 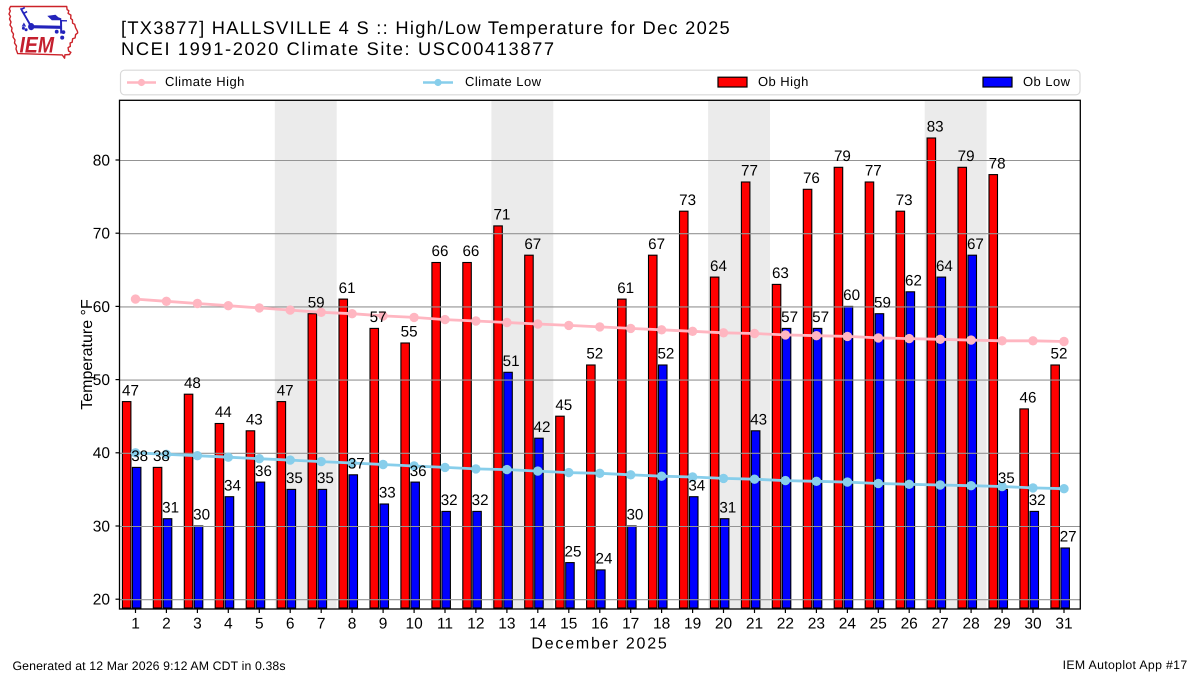 What do you see at coordinates (102, 160) in the screenshot?
I see `svg-text: 80` at bounding box center [102, 160].